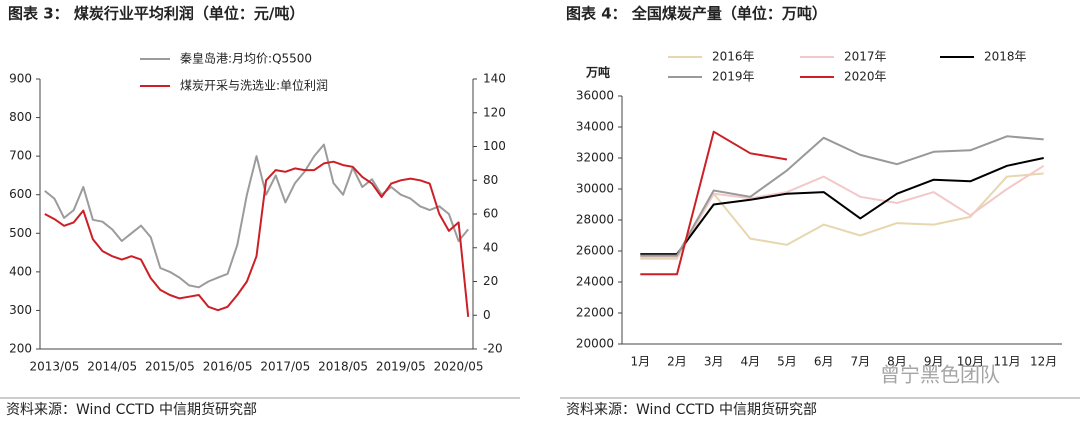 This screenshot has height=424, width=1080. What do you see at coordinates (170, 367) in the screenshot?
I see `x-tick-label: 2015/05` at bounding box center [170, 367].